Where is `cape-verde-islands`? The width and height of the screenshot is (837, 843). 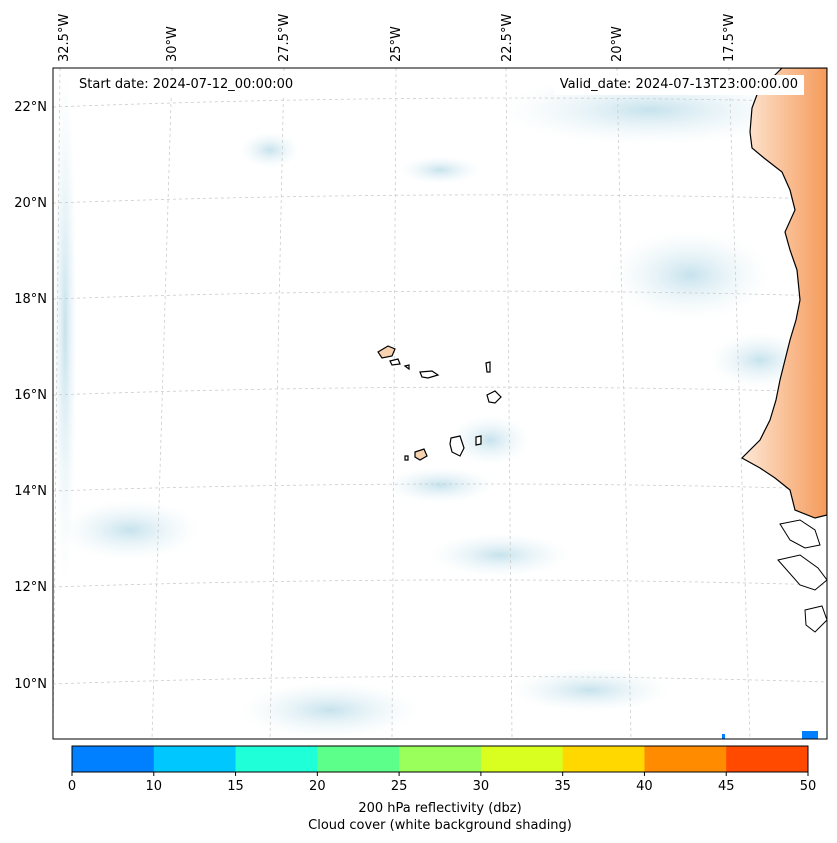
cape-verde-islands is located at coordinates (439, 403).